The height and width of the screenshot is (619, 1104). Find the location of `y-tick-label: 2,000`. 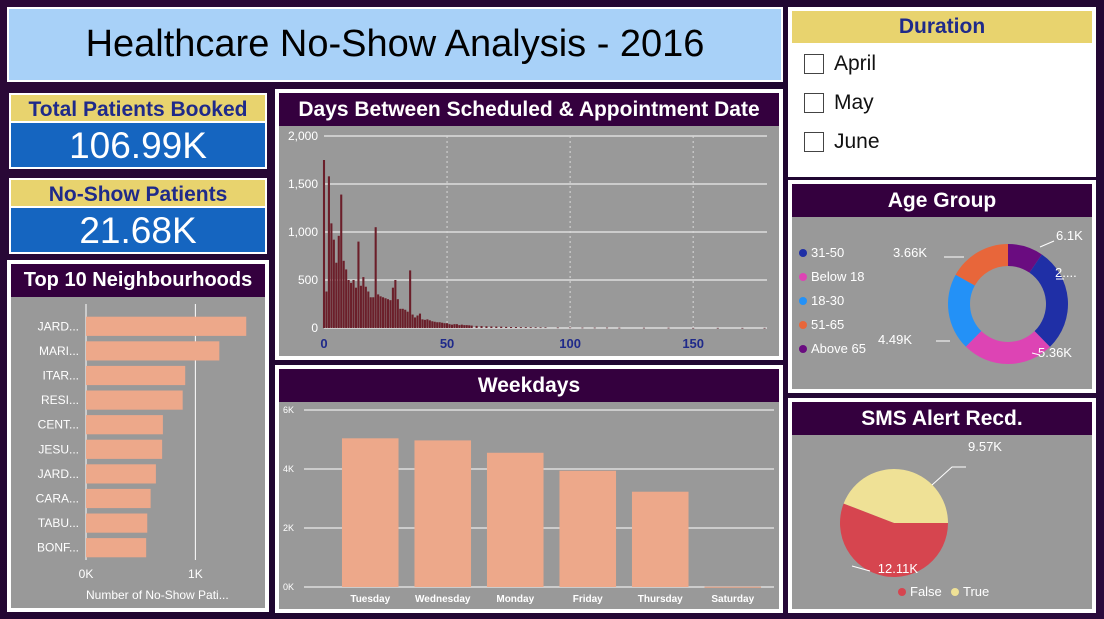

y-tick-label: 2,000 is located at coordinates (303, 136).